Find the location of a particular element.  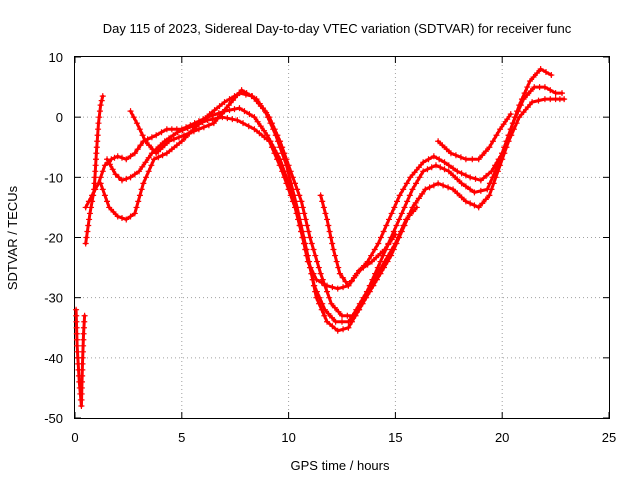

series-line is located at coordinates (358, 240).